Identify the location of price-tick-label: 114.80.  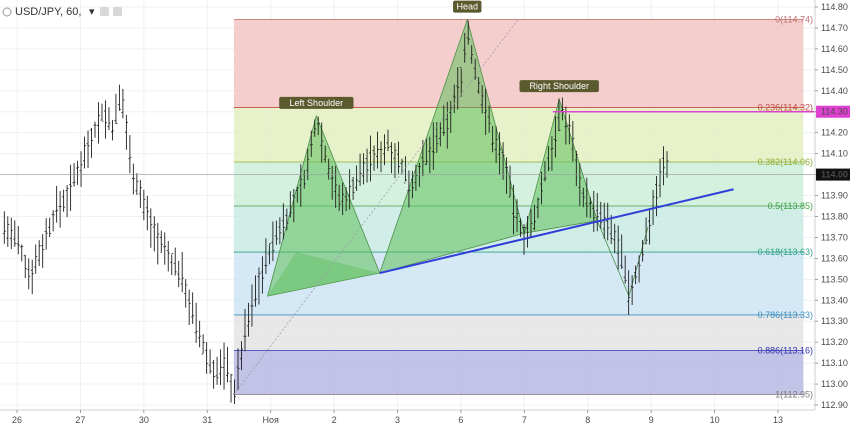
(834, 7).